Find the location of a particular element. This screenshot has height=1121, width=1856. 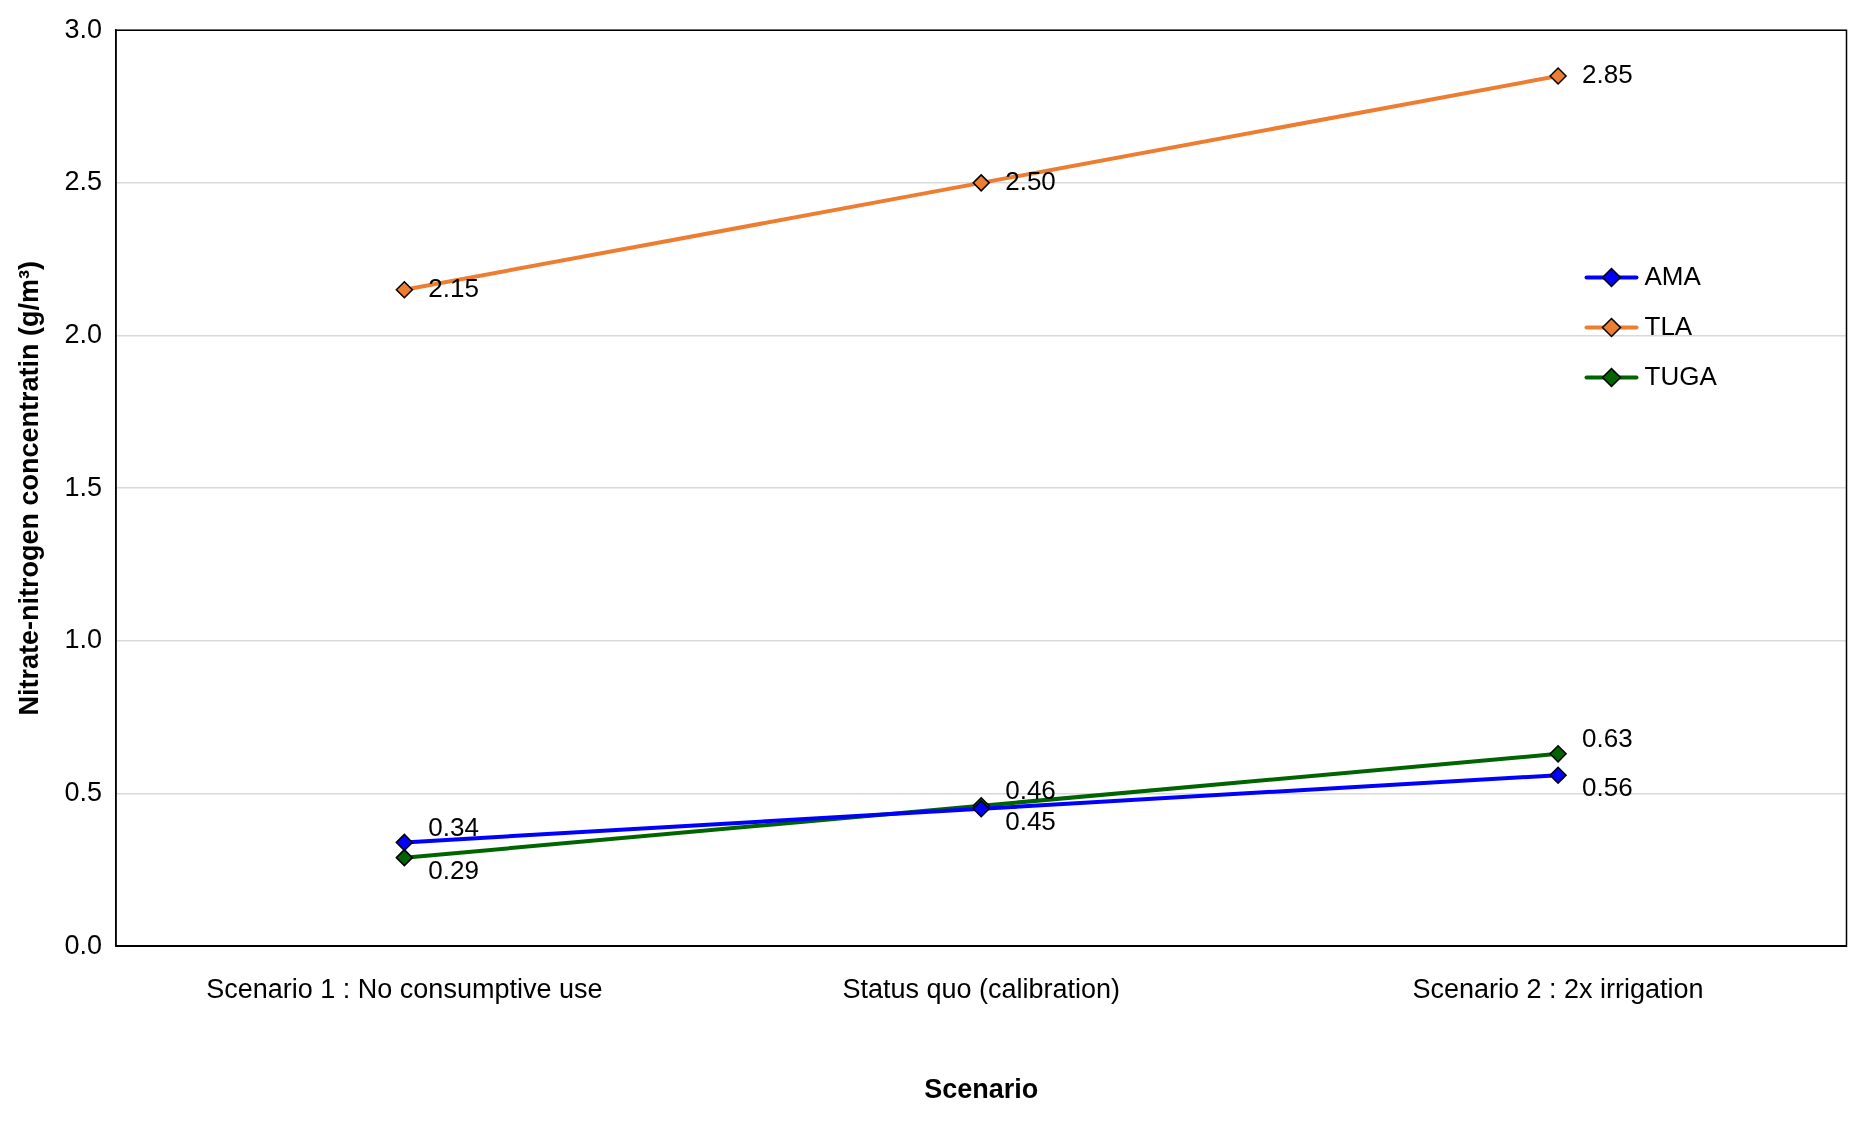

y-tick-label: 3.0 is located at coordinates (83, 28).